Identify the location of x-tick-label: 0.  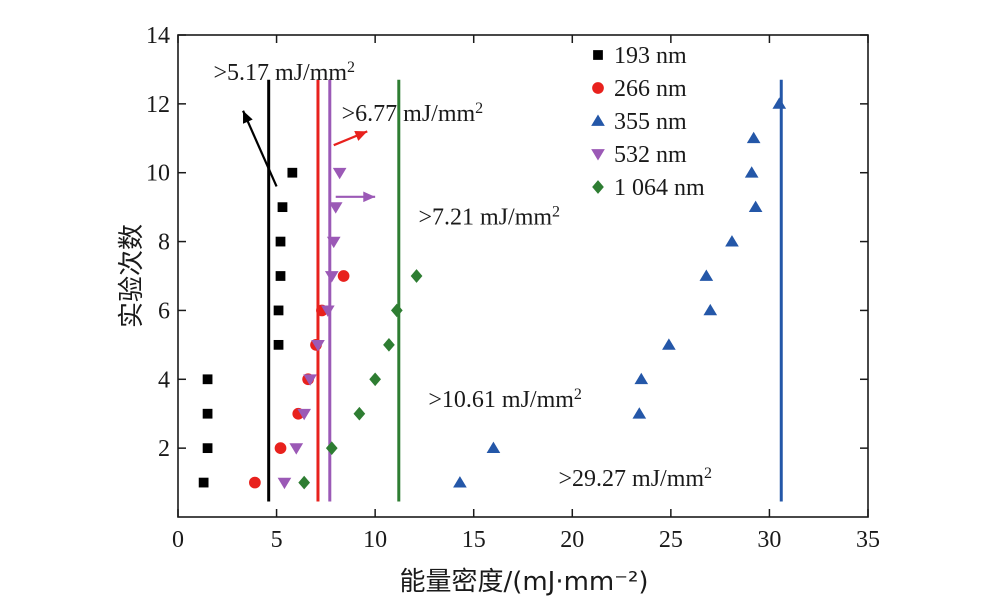
(178, 540).